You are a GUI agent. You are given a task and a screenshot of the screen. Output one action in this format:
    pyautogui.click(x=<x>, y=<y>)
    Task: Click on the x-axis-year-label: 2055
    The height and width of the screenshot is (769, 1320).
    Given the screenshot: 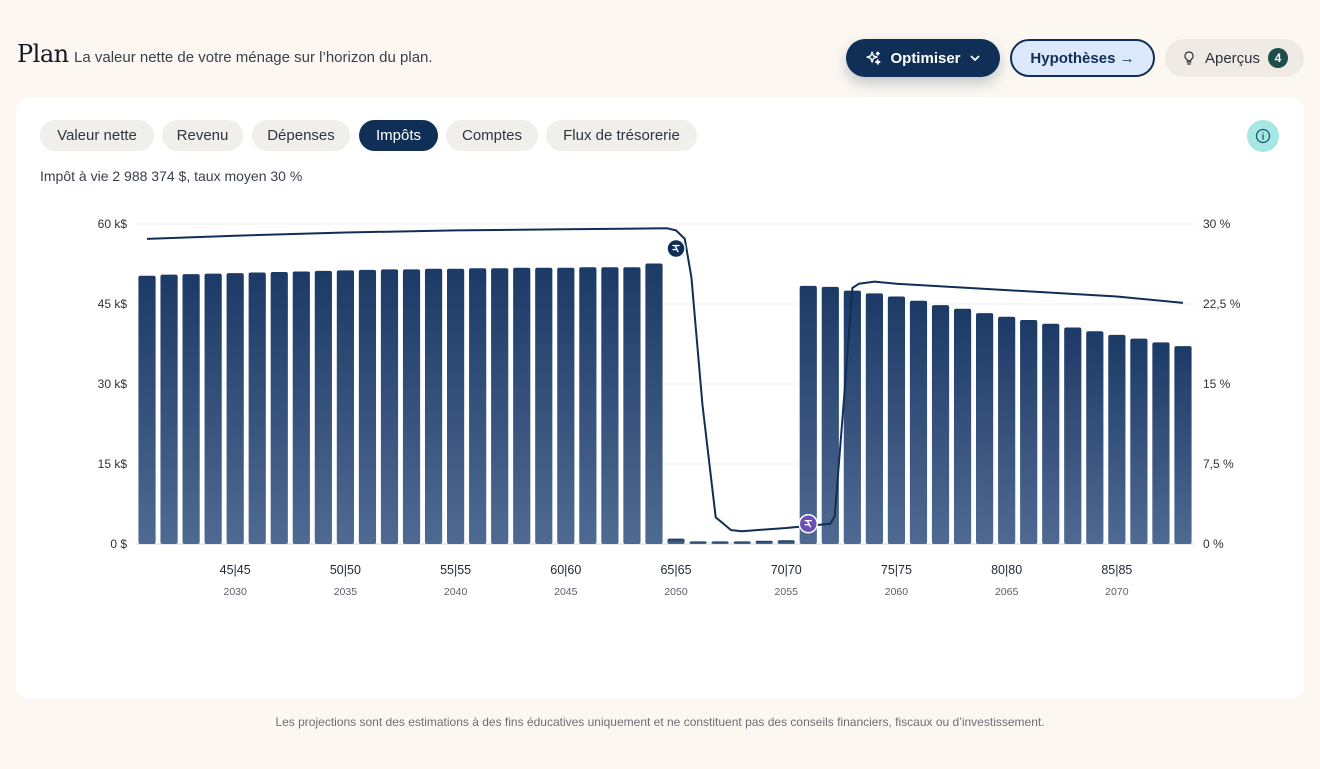 What is the action you would take?
    pyautogui.click(x=787, y=592)
    